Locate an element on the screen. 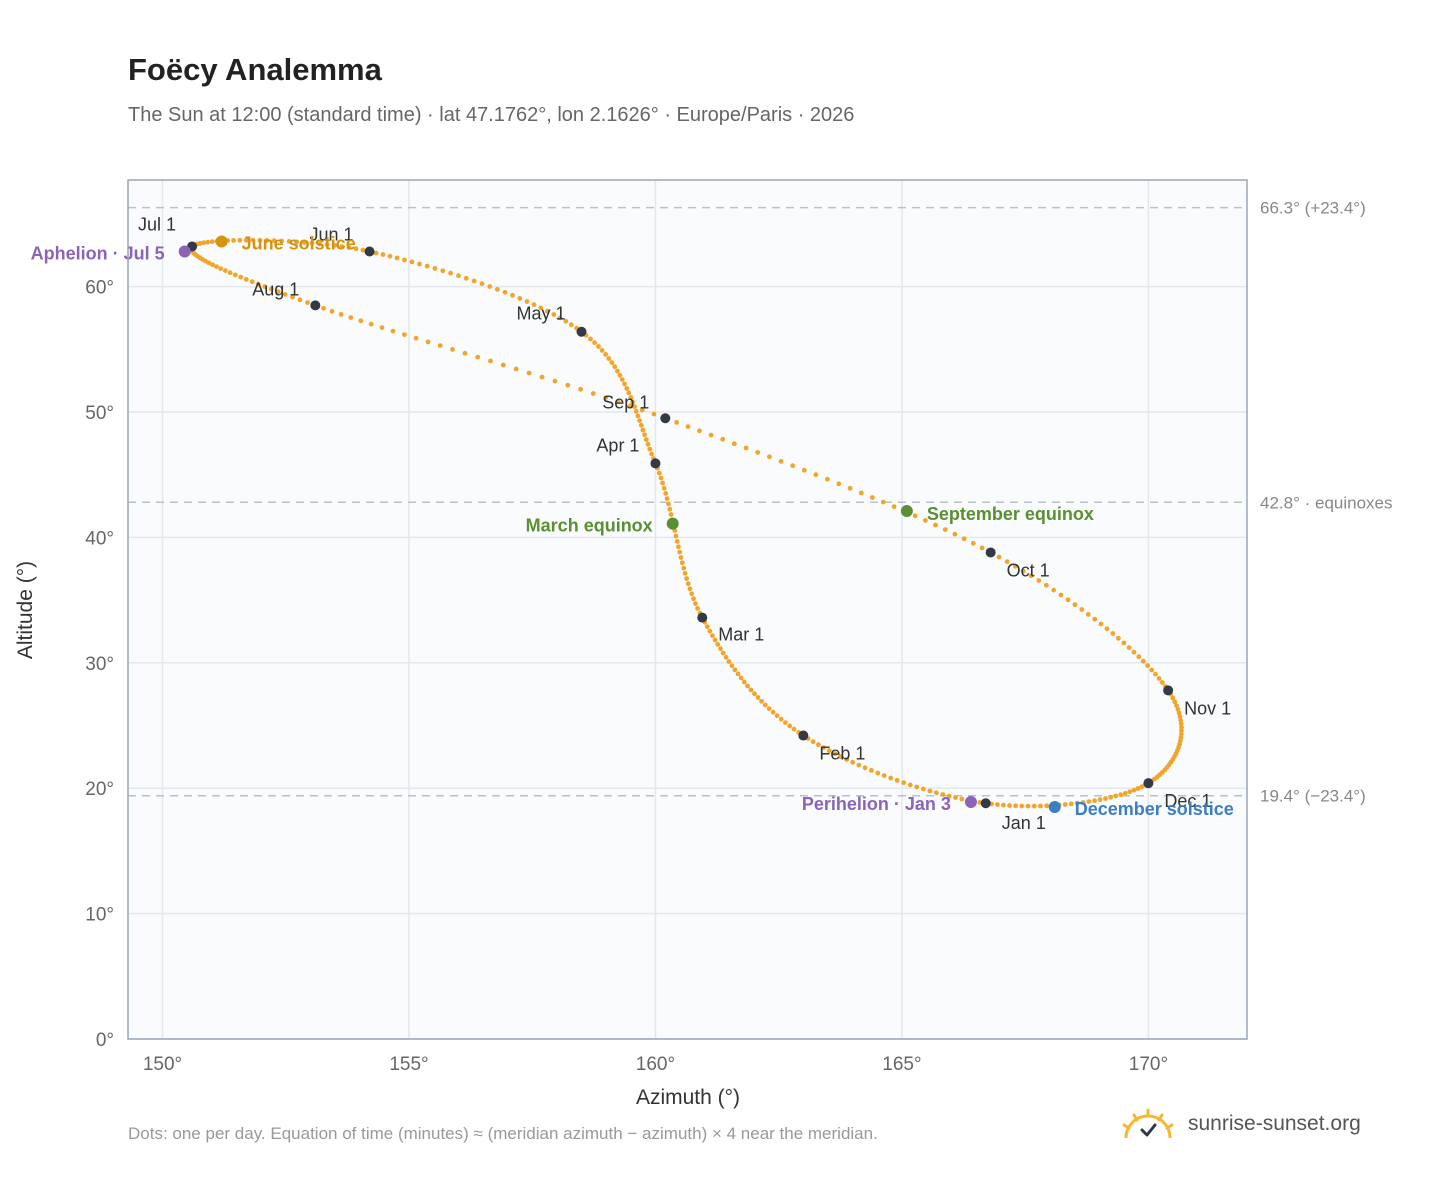 The image size is (1448, 1188). y-tick-label: 40° is located at coordinates (99, 538).